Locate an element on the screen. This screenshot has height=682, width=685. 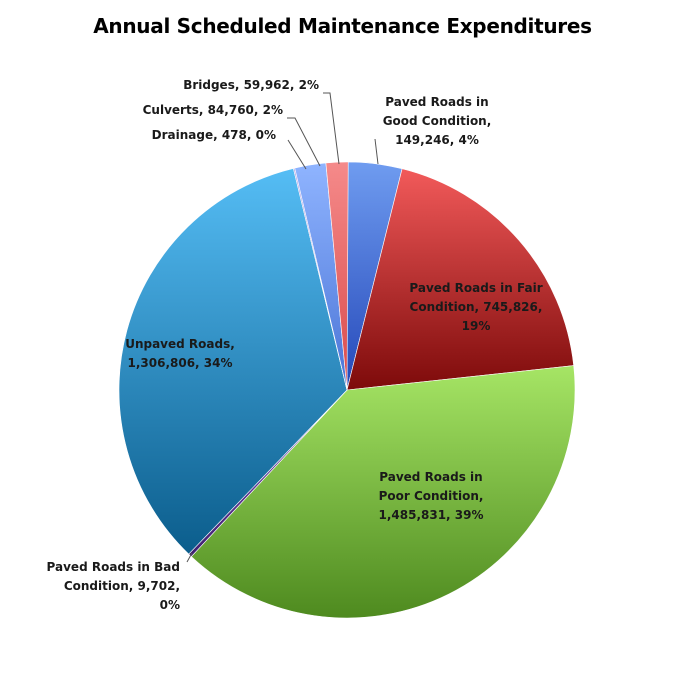
slice-label-line: Bridges, 59,962, 2% is located at coordinates (251, 85).